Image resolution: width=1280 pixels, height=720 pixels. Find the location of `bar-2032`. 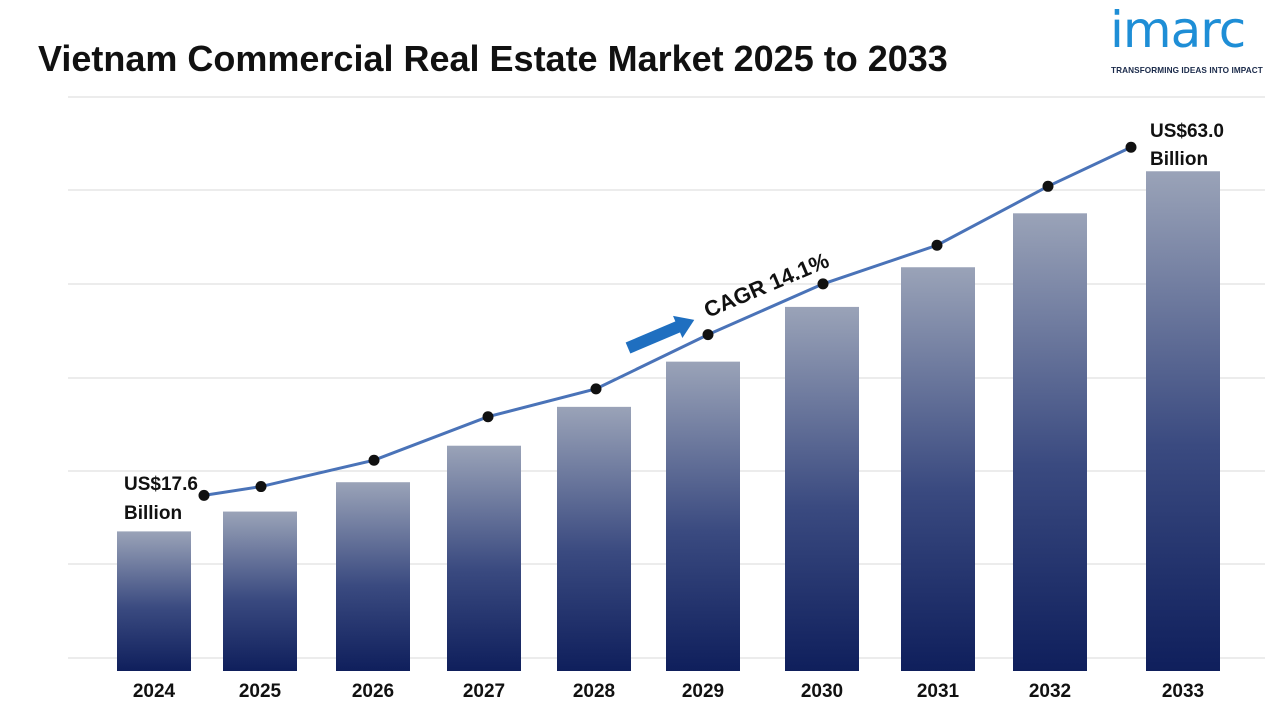

bar-2032 is located at coordinates (1050, 442).